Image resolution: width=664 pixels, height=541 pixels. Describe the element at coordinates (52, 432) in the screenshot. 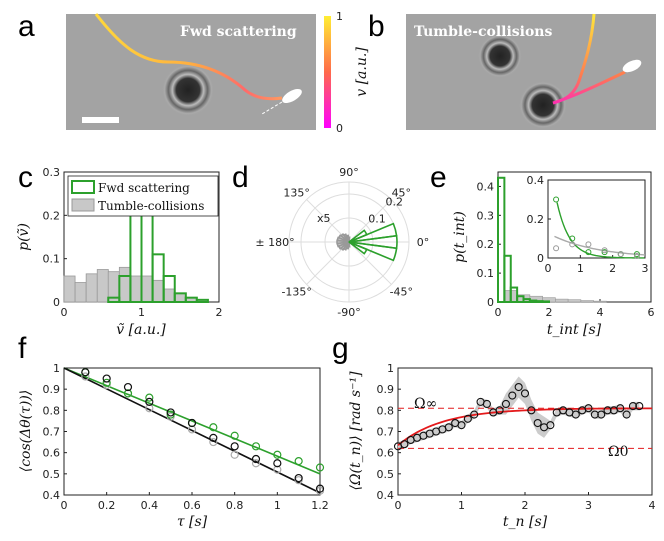

I see `panel-f-ytick-label: 0.7` at that location.